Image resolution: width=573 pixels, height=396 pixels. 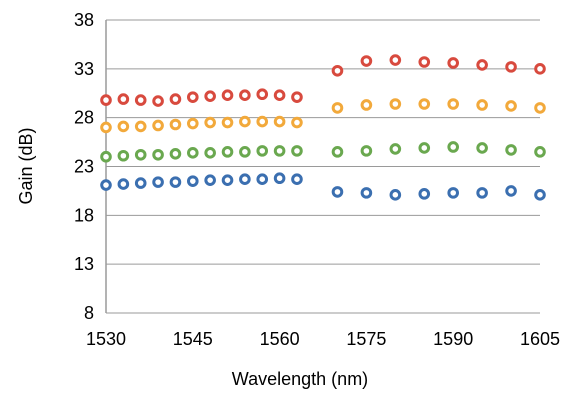 What do you see at coordinates (84, 264) in the screenshot?
I see `y-tick-label: 13` at bounding box center [84, 264].